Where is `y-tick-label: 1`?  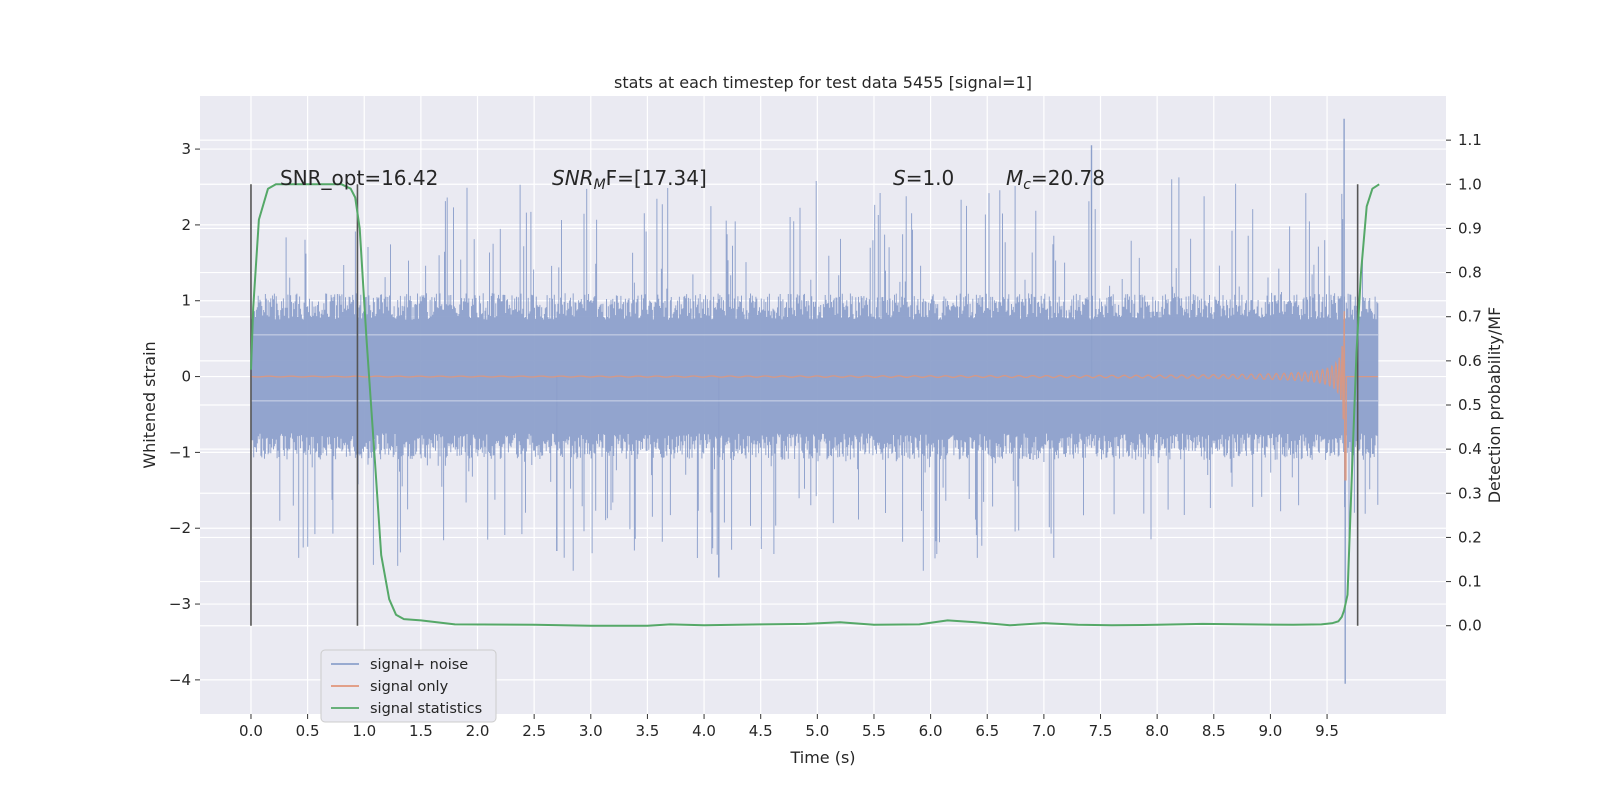 y-tick-label: 1 is located at coordinates (186, 301).